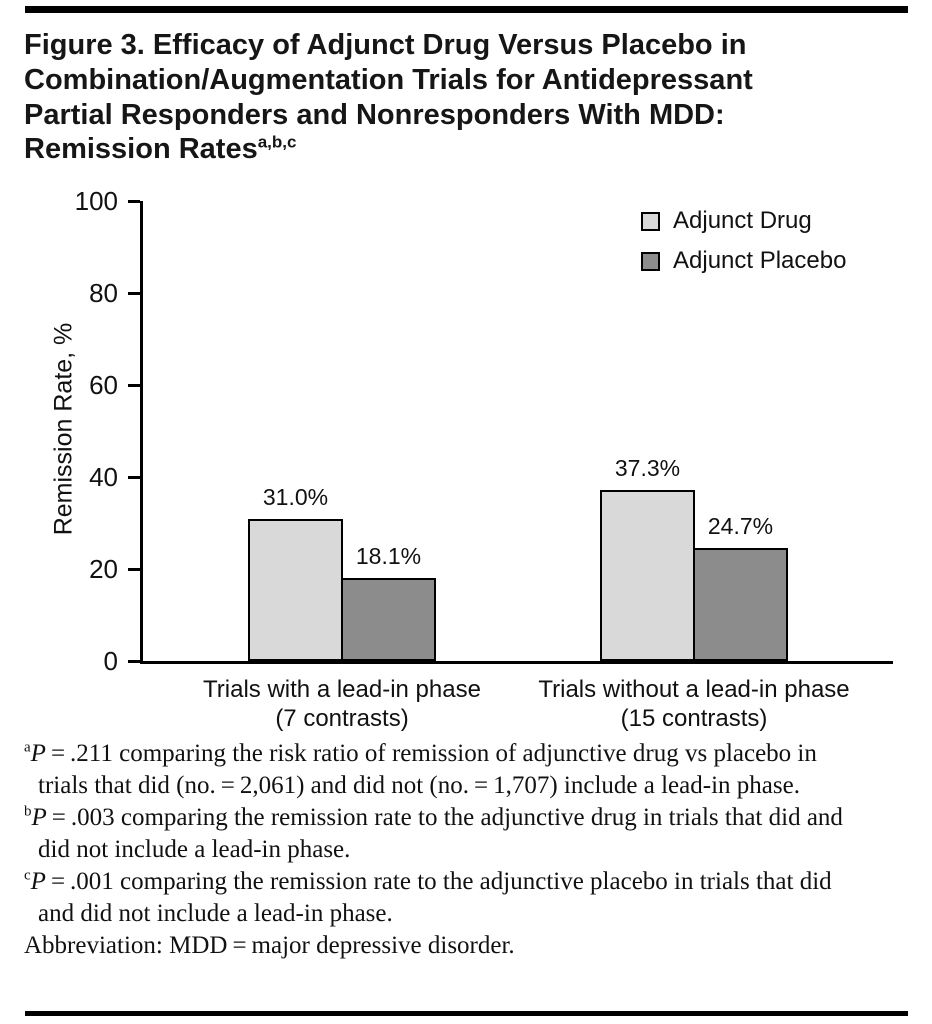 This screenshot has width=932, height=1024. I want to click on legend-swatch-adjunct-placebo, so click(650, 261).